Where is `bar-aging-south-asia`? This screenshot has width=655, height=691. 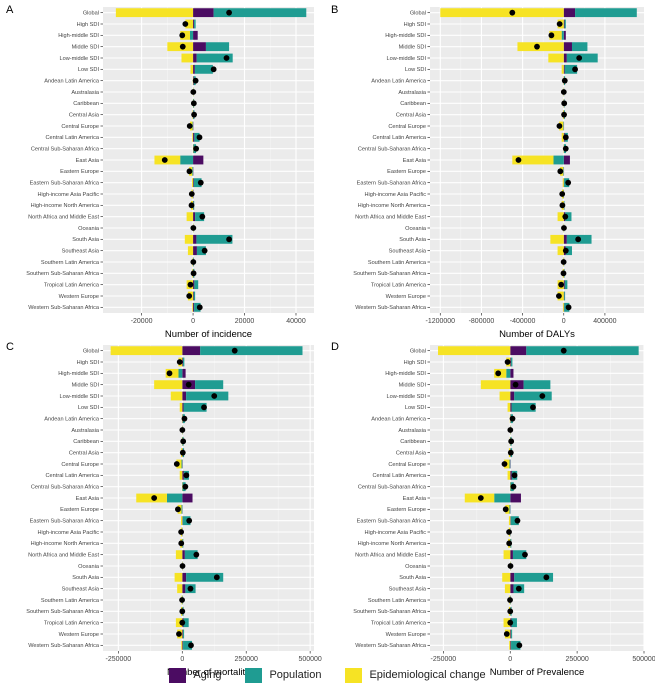
bar-aging-south-asia is located at coordinates (512, 577).